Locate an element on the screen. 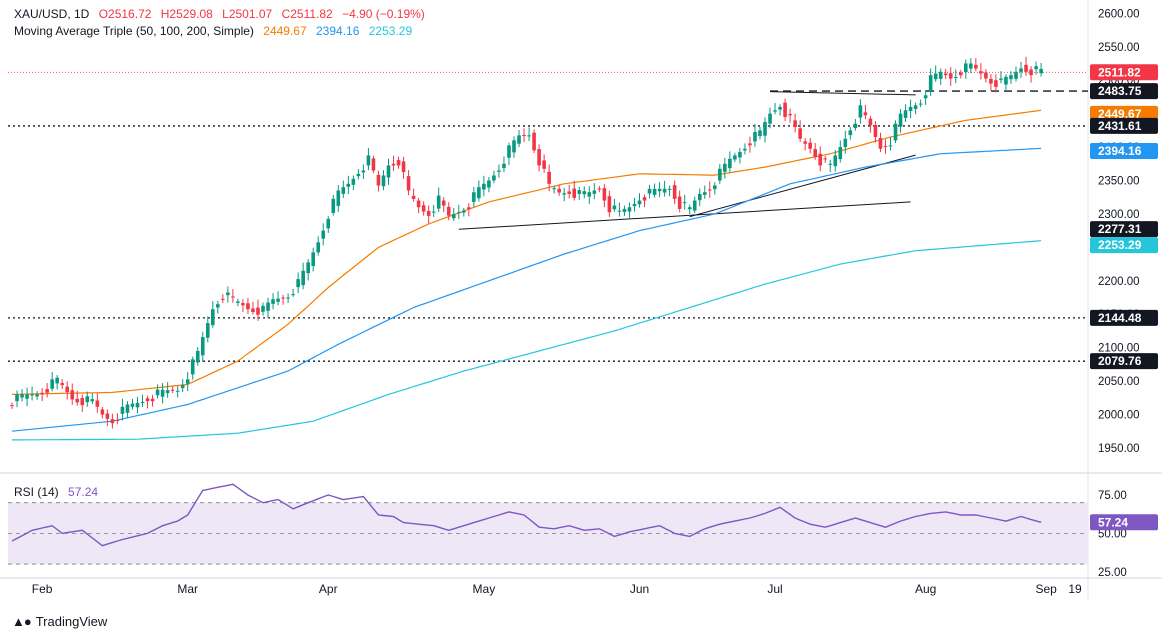  time-tick-label: Mar is located at coordinates (187, 589).